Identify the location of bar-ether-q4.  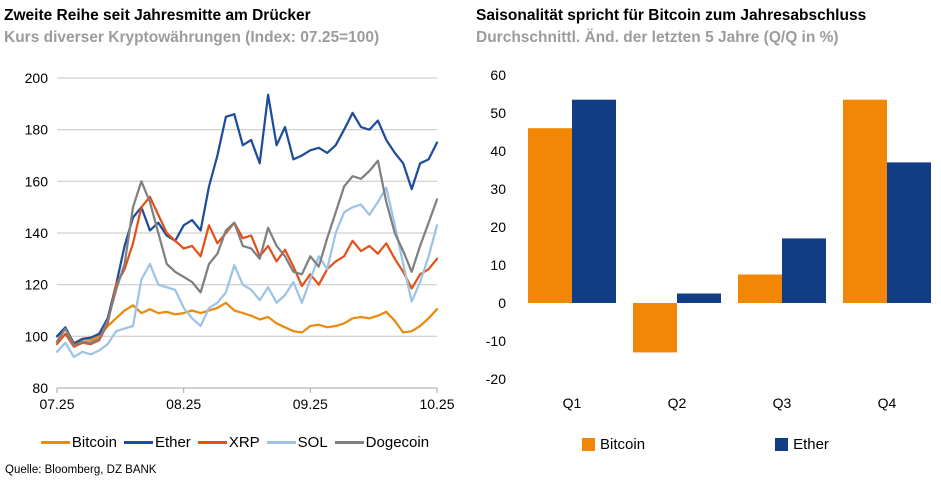
(909, 232).